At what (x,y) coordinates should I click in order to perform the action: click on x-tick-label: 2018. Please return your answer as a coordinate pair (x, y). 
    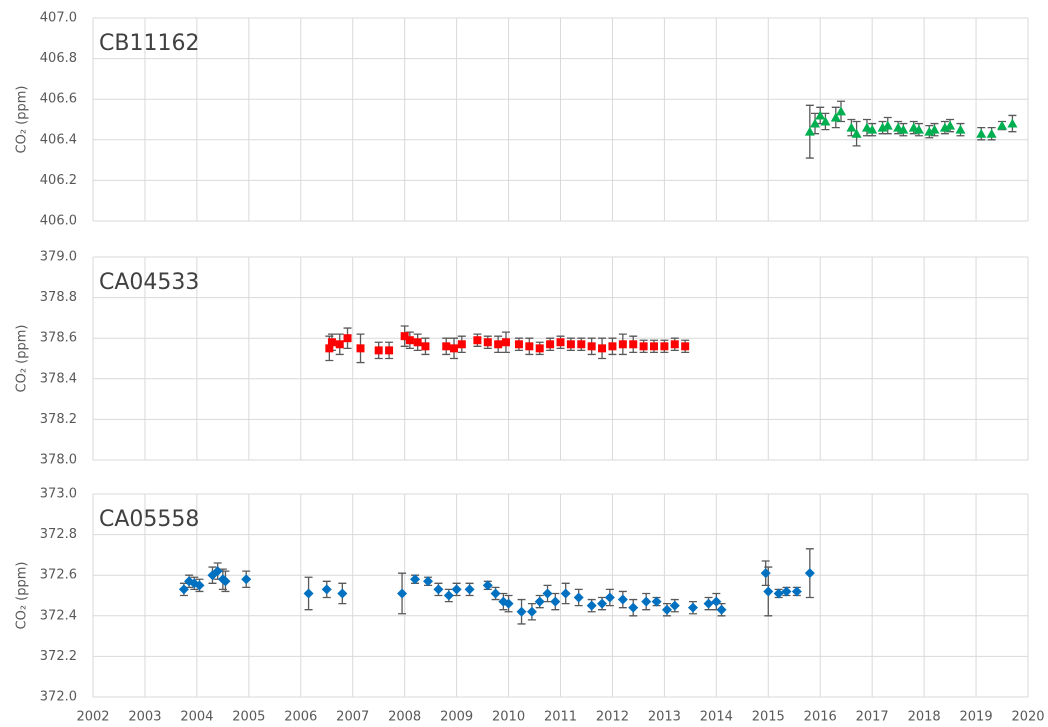
    Looking at the image, I should click on (924, 717).